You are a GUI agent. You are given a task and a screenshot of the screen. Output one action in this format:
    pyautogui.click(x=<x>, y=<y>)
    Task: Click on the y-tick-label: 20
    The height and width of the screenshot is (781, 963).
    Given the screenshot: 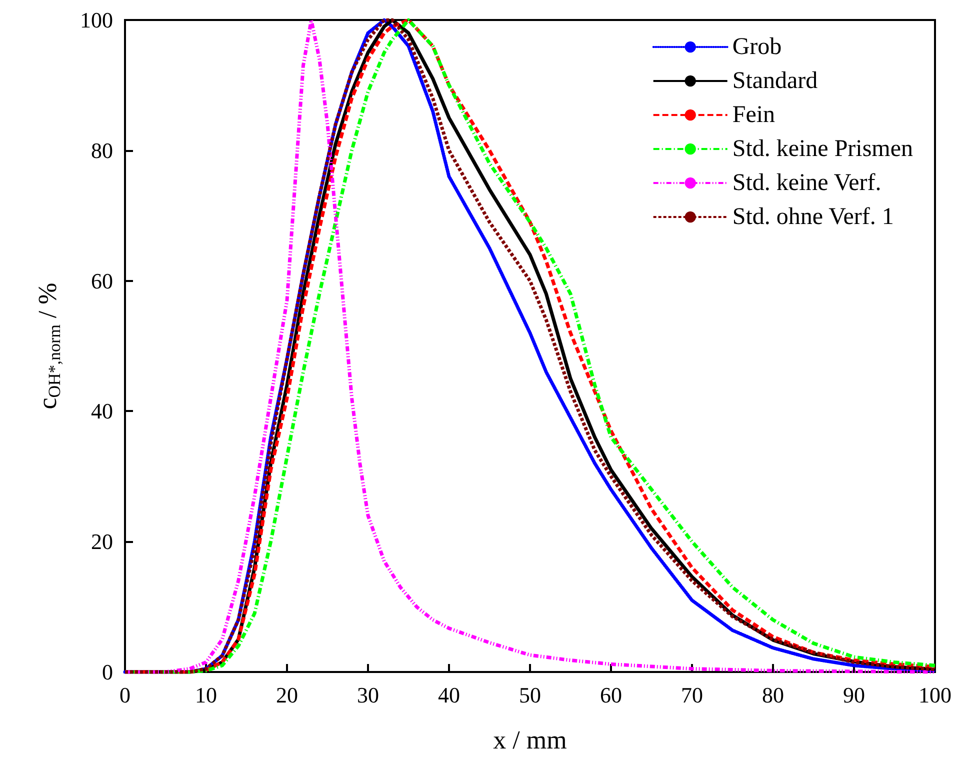 What is the action you would take?
    pyautogui.click(x=102, y=541)
    